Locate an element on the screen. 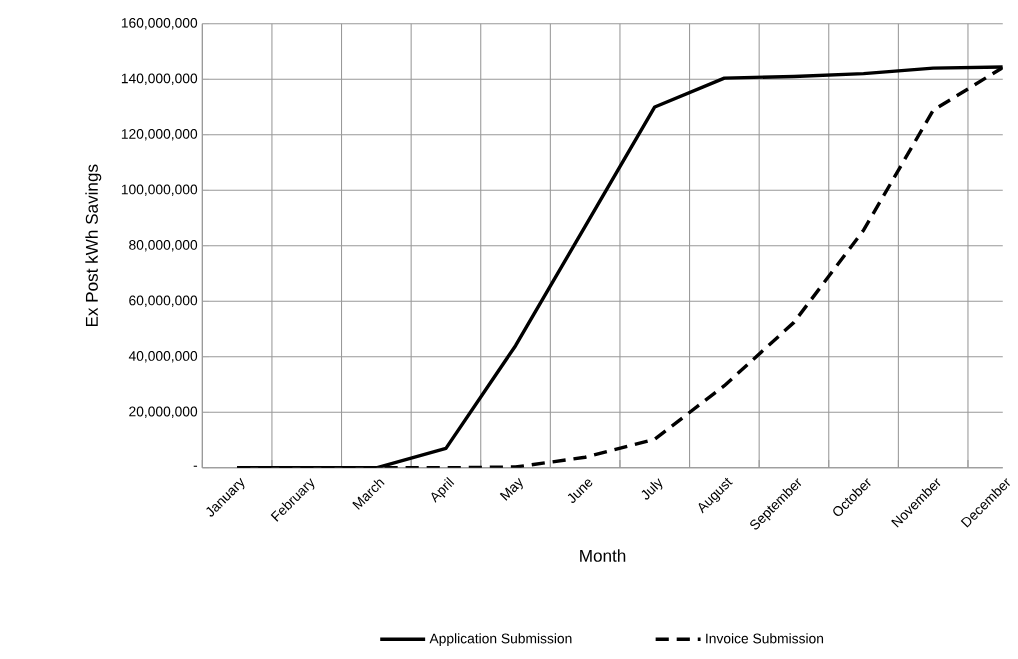 Image resolution: width=1018 pixels, height=659 pixels. y-tick-label: 140,000,000 is located at coordinates (159, 79).